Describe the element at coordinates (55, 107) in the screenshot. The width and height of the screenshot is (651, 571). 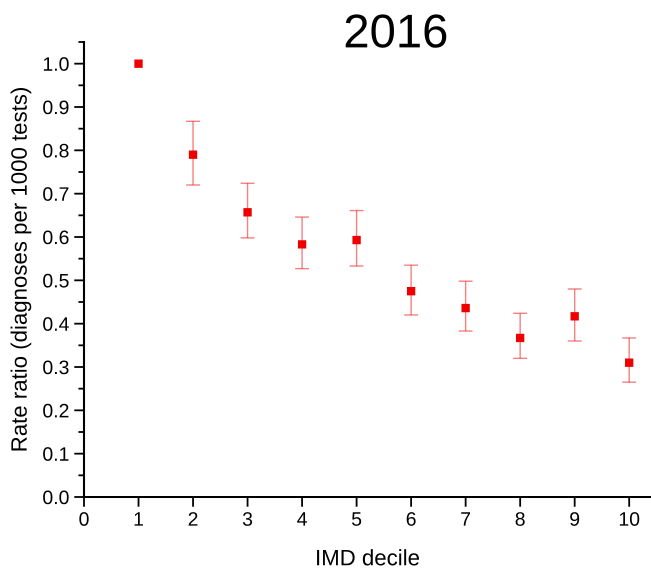
I see `y-tick-label: 0.9` at that location.